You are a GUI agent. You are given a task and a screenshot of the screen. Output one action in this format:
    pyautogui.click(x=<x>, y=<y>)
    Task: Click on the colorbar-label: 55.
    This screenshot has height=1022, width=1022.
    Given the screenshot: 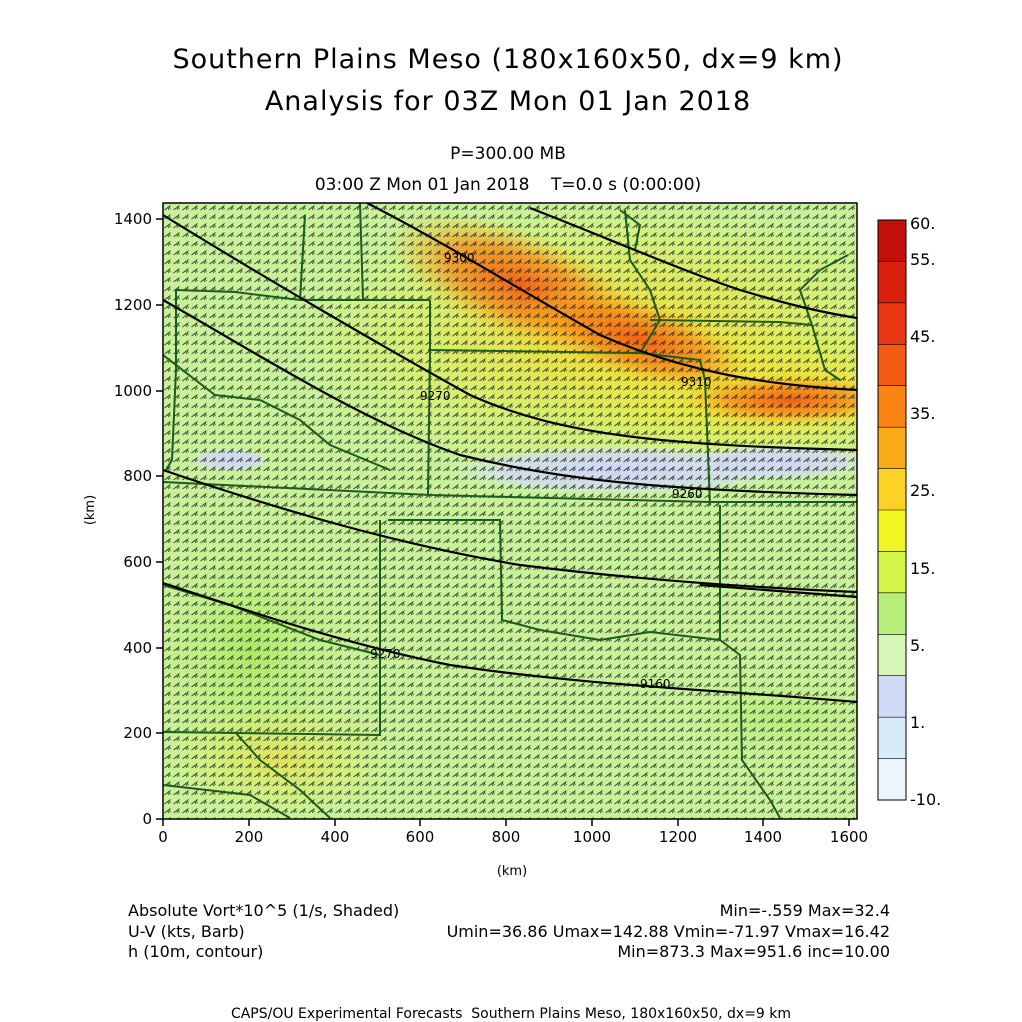 What is the action you would take?
    pyautogui.click(x=922, y=259)
    